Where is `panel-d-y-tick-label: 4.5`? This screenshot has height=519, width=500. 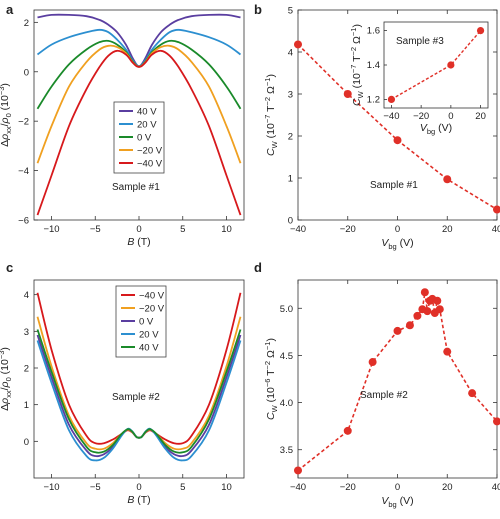 panel-d-y-tick-label: 4.5 is located at coordinates (286, 356).